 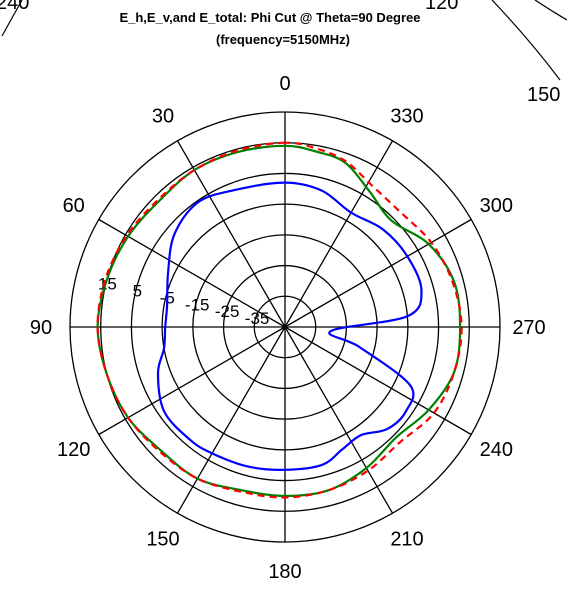 I want to click on neighbor-label-left: 240, so click(x=14, y=7).